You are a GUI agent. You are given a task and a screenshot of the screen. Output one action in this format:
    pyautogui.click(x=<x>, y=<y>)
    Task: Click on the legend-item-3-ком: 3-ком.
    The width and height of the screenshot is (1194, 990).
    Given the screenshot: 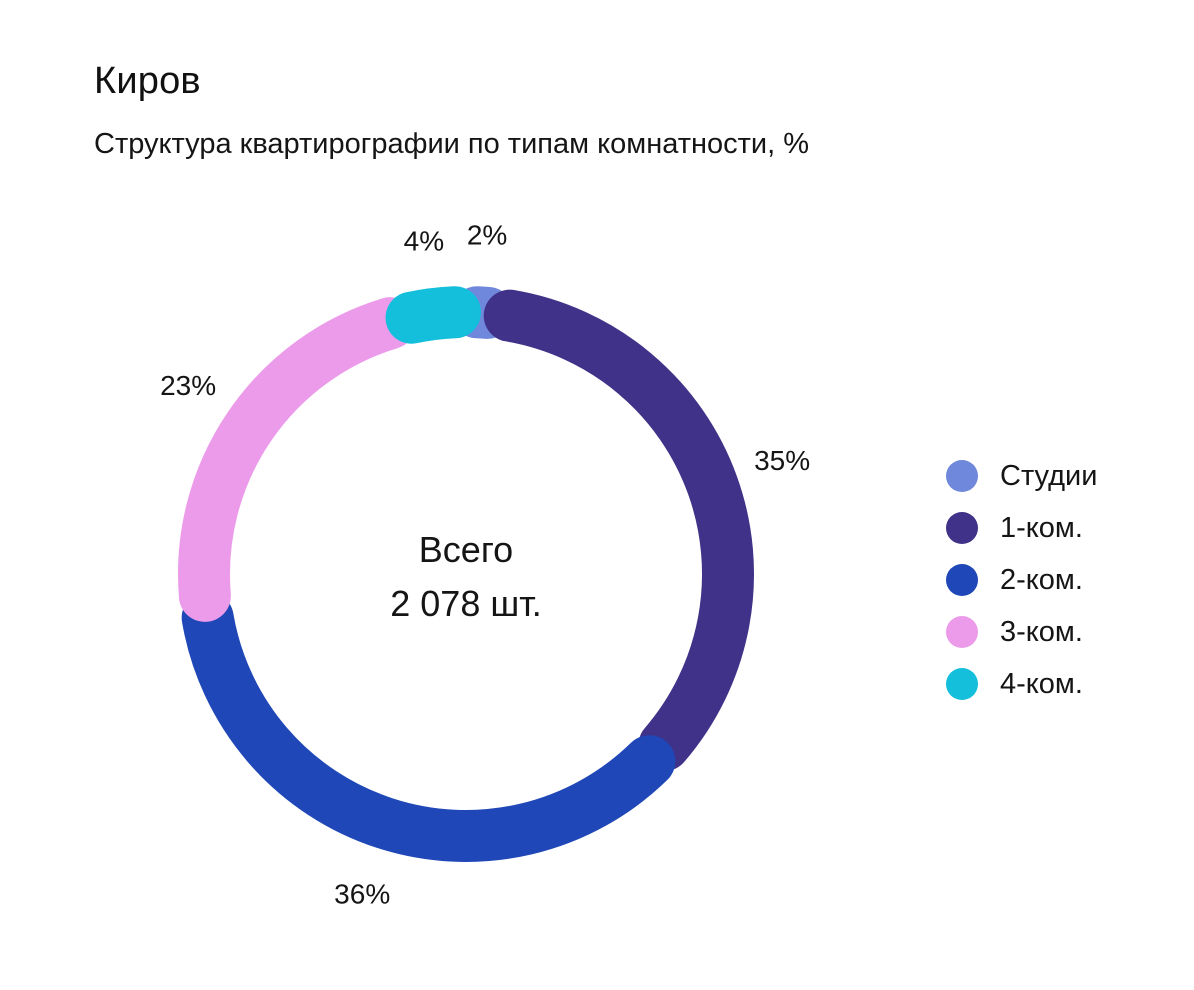 What is the action you would take?
    pyautogui.click(x=1021, y=632)
    